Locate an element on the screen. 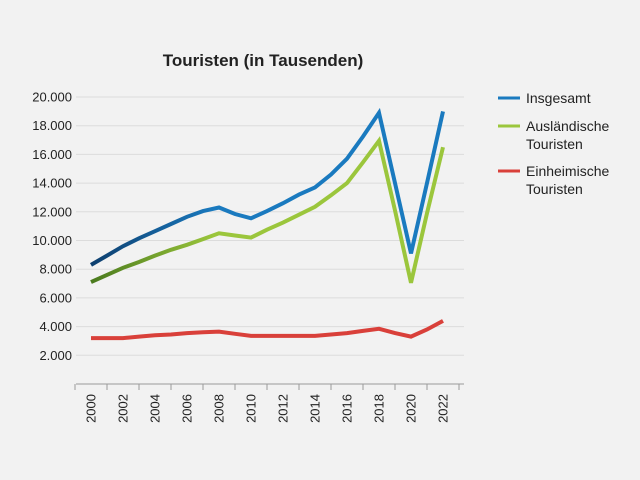 The image size is (640, 480). y-tick-label: 14.000 is located at coordinates (52, 183).